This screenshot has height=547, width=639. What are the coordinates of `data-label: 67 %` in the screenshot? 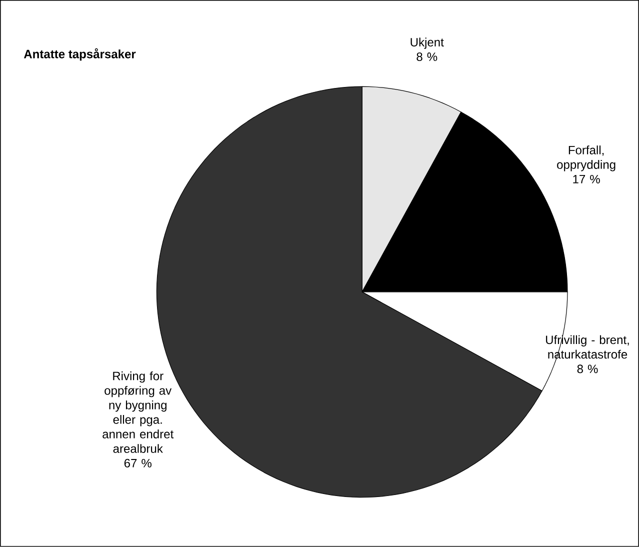 It's located at (138, 463).